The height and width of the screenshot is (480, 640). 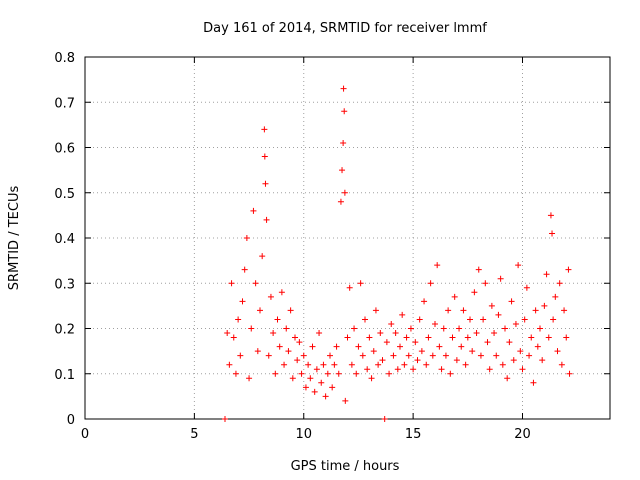 I want to click on y-tick-label: 0.4, so click(x=64, y=239).